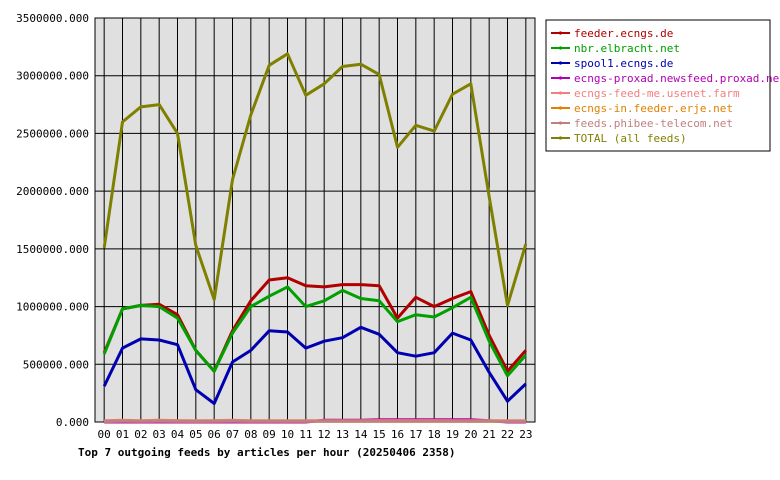  I want to click on x-tick-label: 15, so click(379, 434).